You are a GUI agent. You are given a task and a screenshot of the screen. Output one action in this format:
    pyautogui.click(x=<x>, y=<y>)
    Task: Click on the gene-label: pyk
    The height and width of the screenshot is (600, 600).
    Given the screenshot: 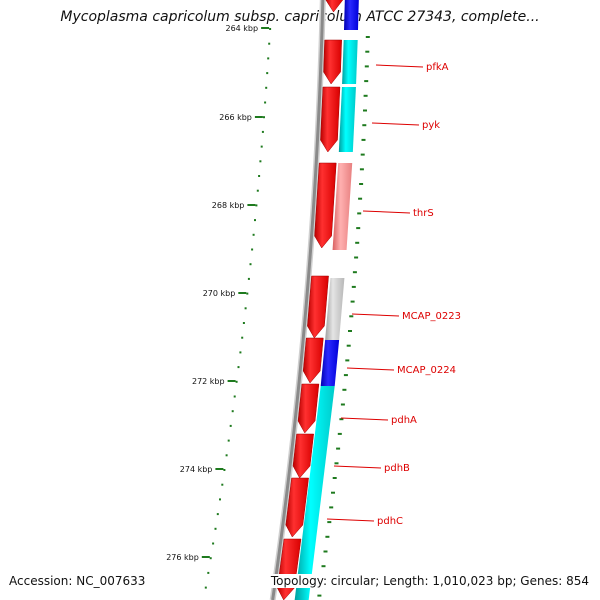 What is the action you would take?
    pyautogui.click(x=431, y=125)
    